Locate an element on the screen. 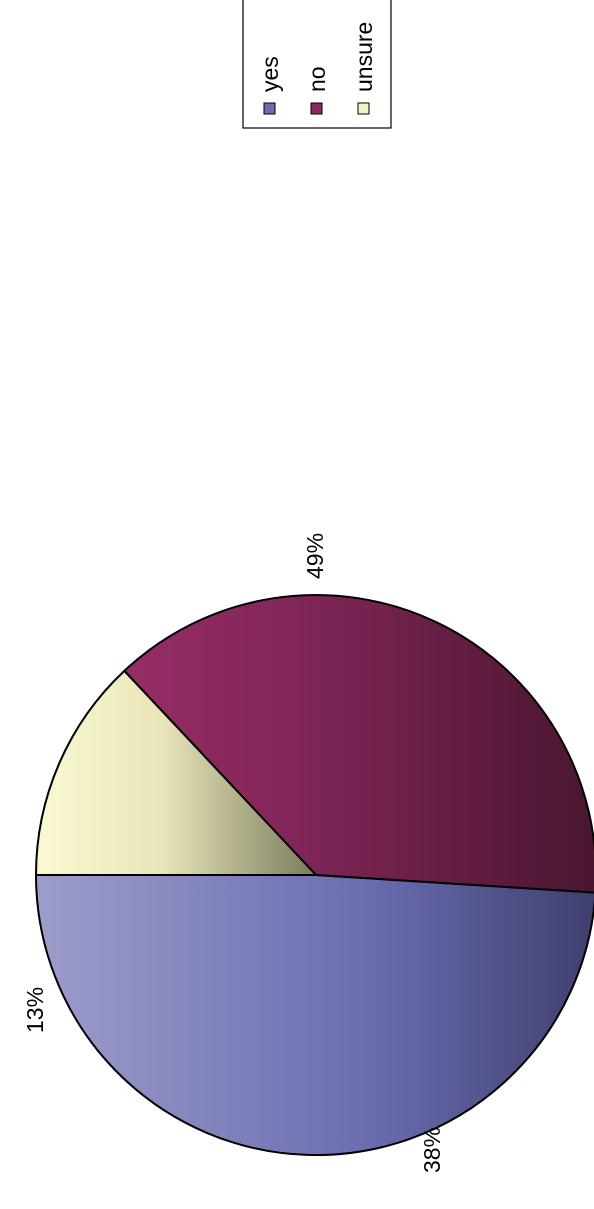  legend-swatch-unsure is located at coordinates (363, 108).